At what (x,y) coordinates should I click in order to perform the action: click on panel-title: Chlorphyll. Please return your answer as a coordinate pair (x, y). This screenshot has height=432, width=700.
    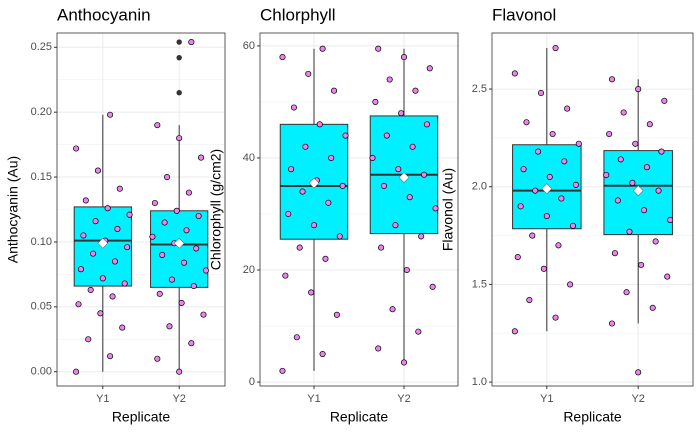
    Looking at the image, I should click on (298, 14).